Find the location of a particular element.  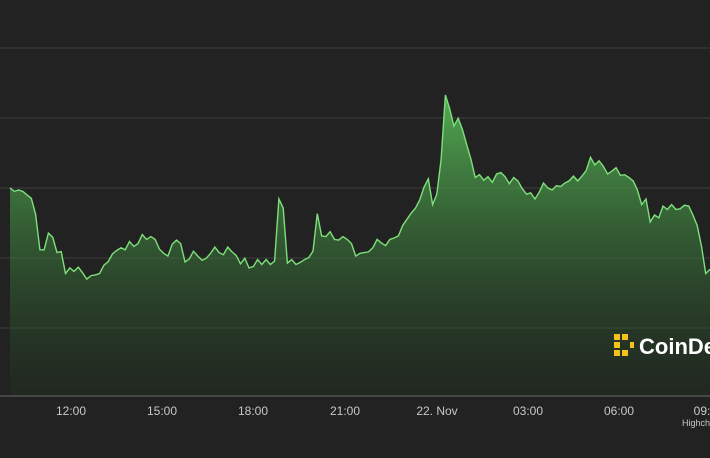

x-tick-label: 06:00 is located at coordinates (619, 411).